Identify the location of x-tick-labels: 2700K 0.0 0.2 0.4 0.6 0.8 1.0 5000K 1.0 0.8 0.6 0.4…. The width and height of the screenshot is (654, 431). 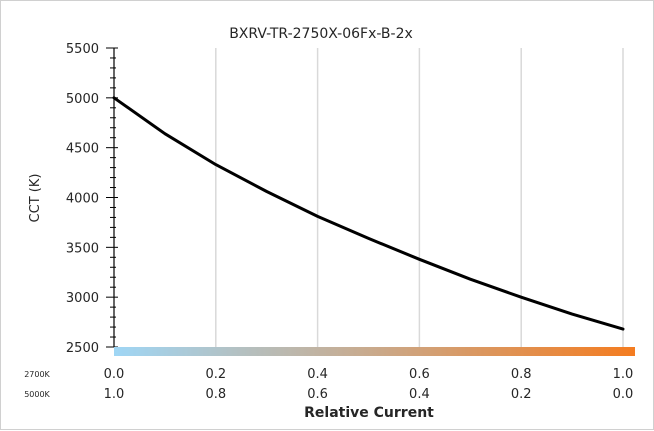
(328, 384).